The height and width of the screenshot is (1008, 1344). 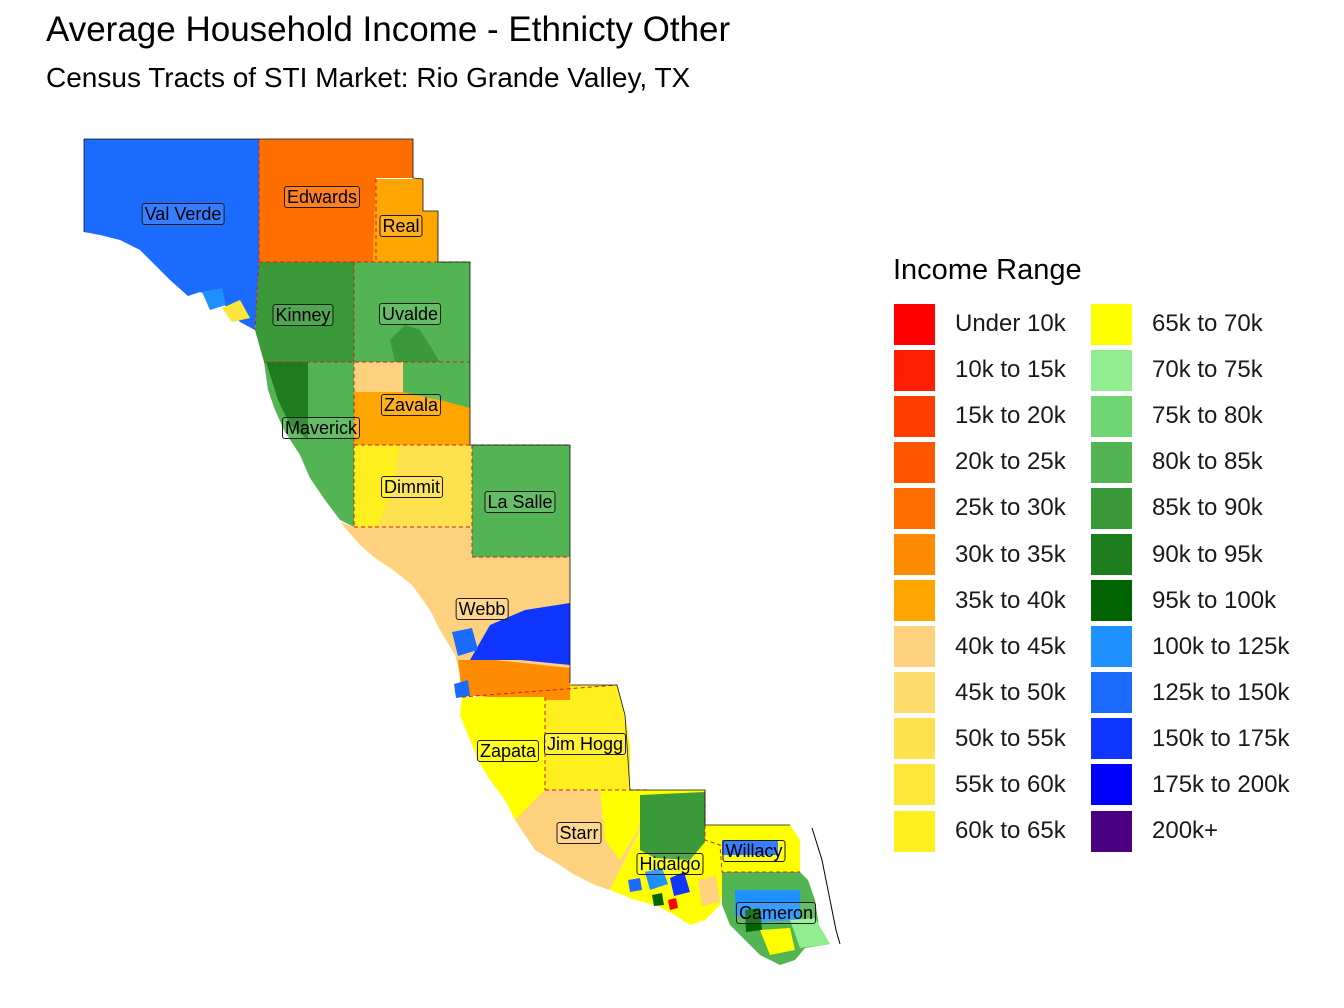 What do you see at coordinates (826, 886) in the screenshot?
I see `coastal-island-outline` at bounding box center [826, 886].